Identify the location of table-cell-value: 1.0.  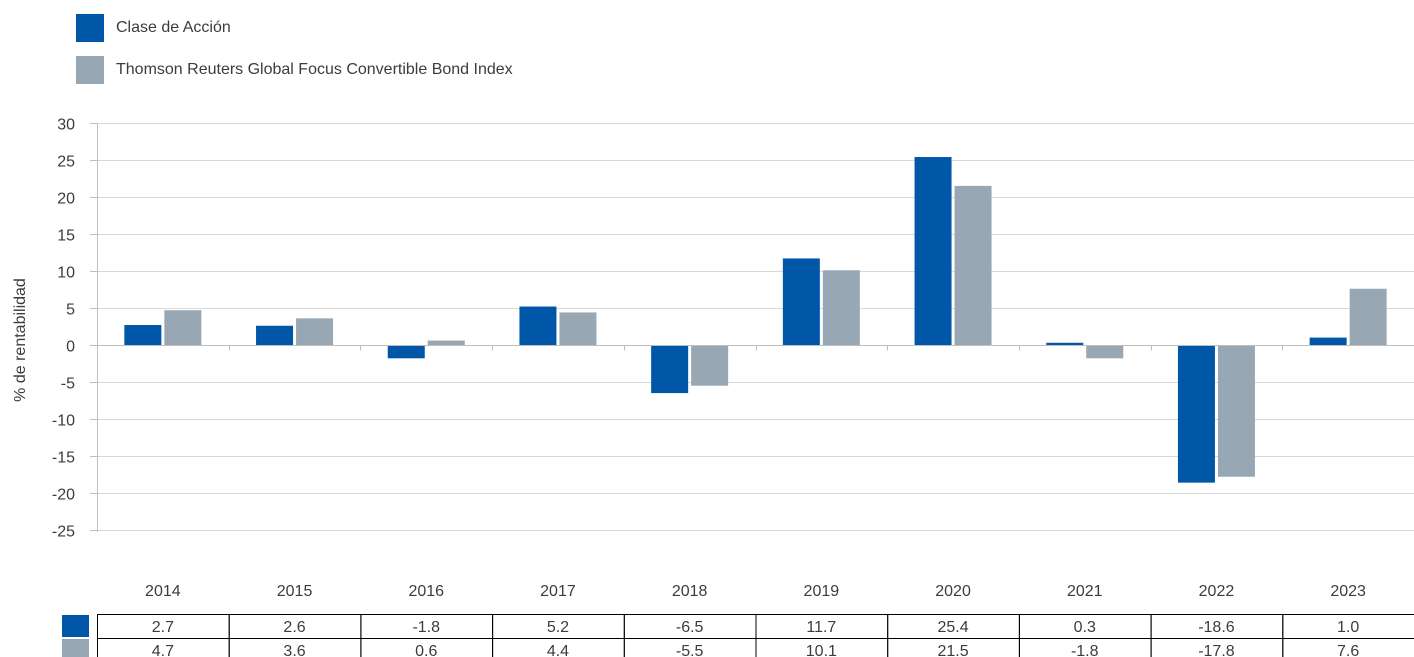
(1348, 627).